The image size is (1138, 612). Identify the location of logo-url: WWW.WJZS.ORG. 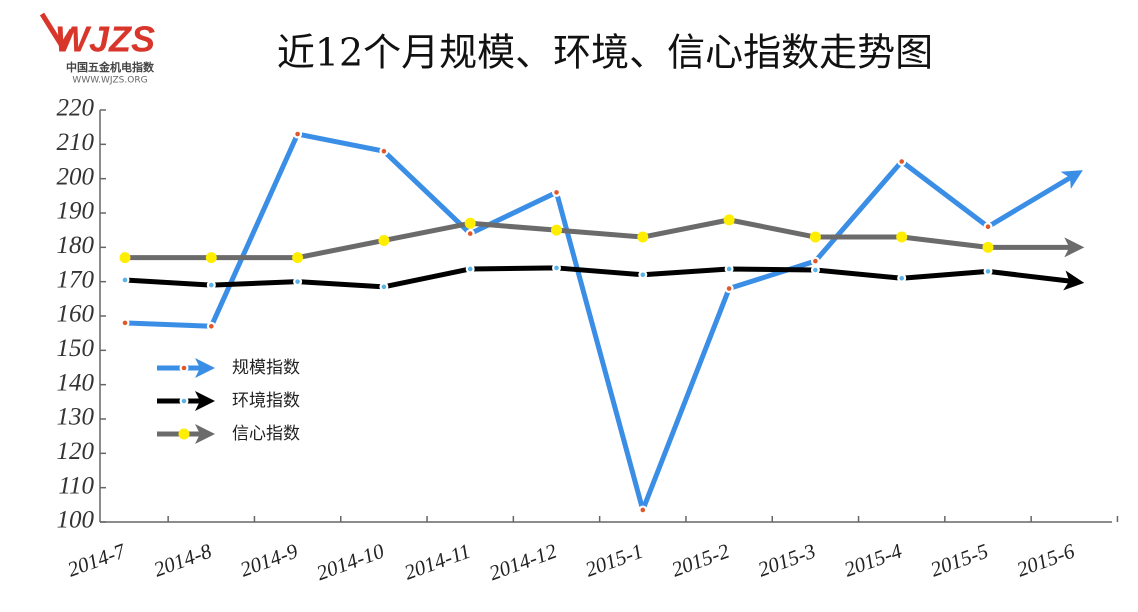
(109, 81).